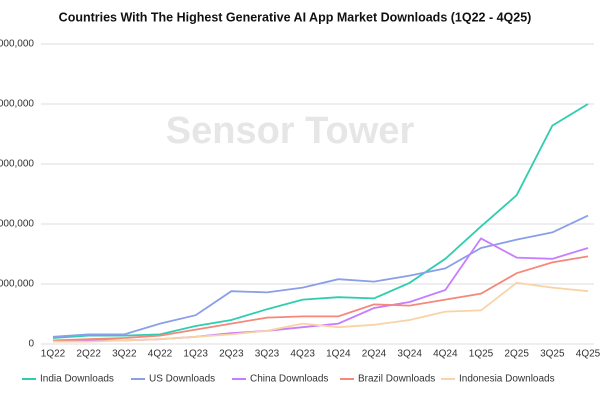 This screenshot has width=600, height=400. I want to click on x-tick-label: 3Q23, so click(267, 354).